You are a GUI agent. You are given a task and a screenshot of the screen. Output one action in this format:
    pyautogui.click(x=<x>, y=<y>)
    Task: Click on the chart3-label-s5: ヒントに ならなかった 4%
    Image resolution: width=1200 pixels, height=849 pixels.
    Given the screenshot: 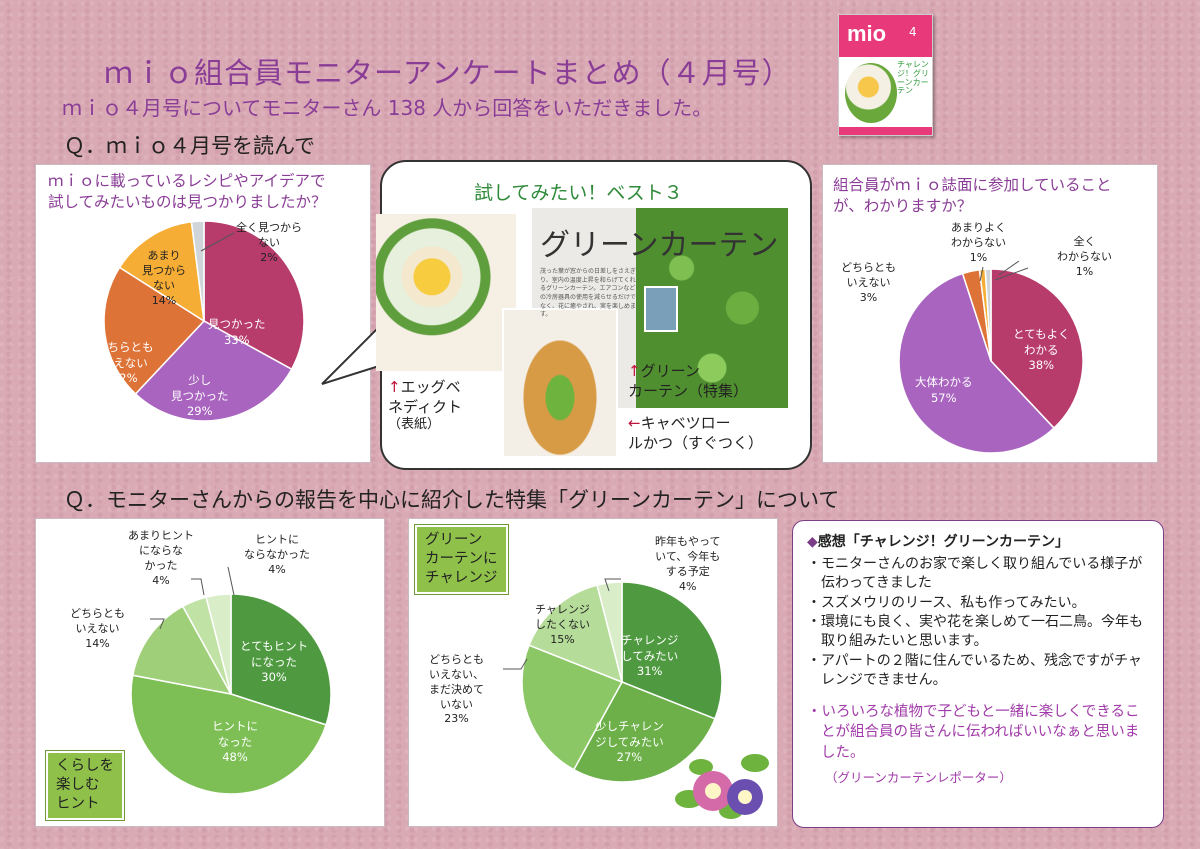 What is the action you would take?
    pyautogui.click(x=277, y=554)
    